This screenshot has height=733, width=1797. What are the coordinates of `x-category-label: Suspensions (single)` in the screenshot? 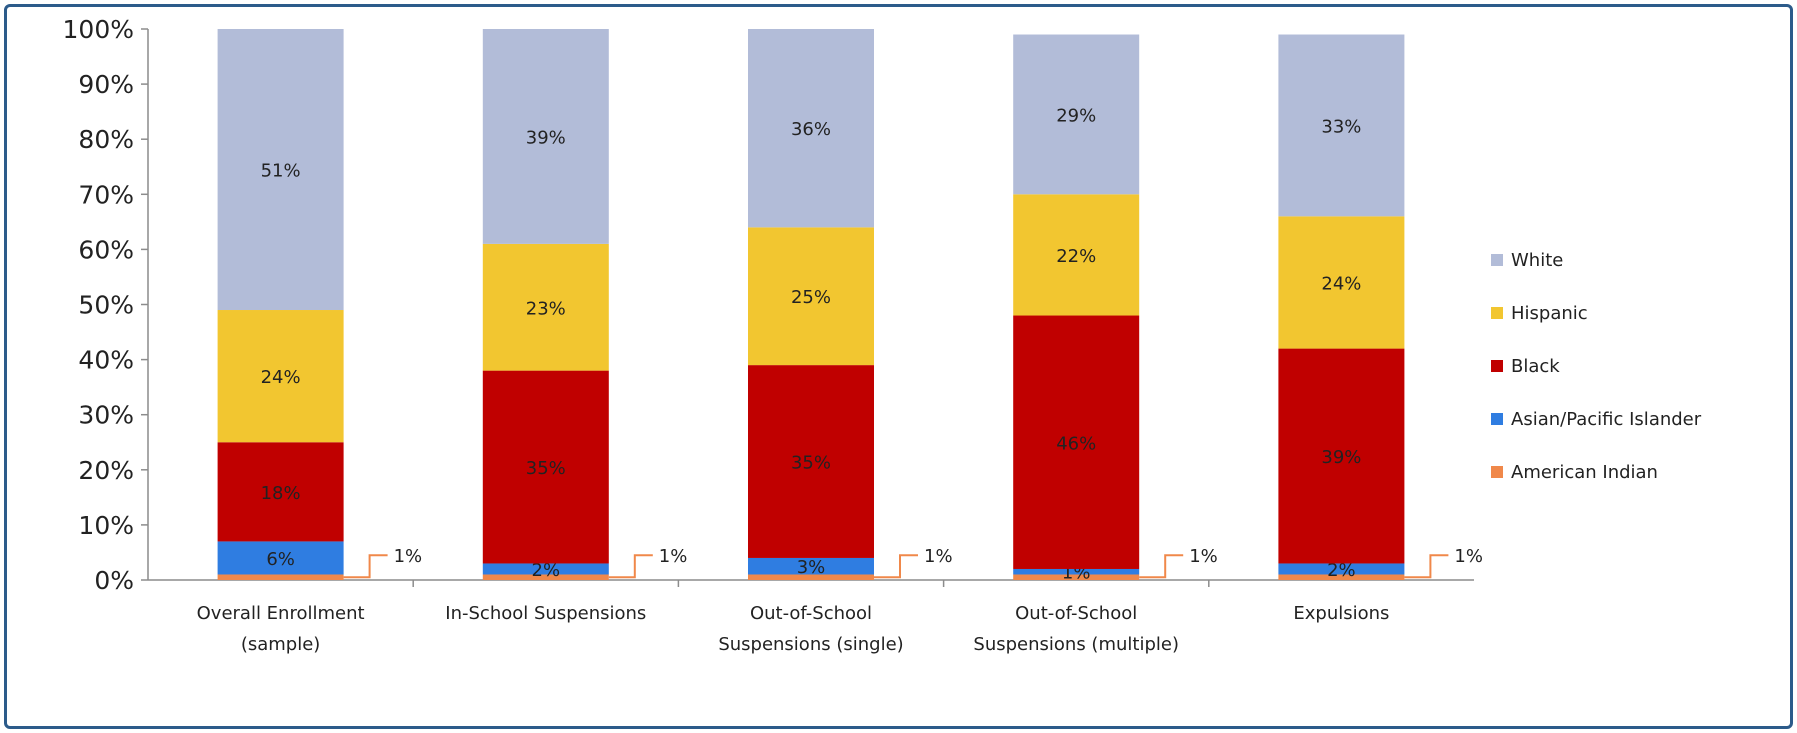 It's located at (810, 644).